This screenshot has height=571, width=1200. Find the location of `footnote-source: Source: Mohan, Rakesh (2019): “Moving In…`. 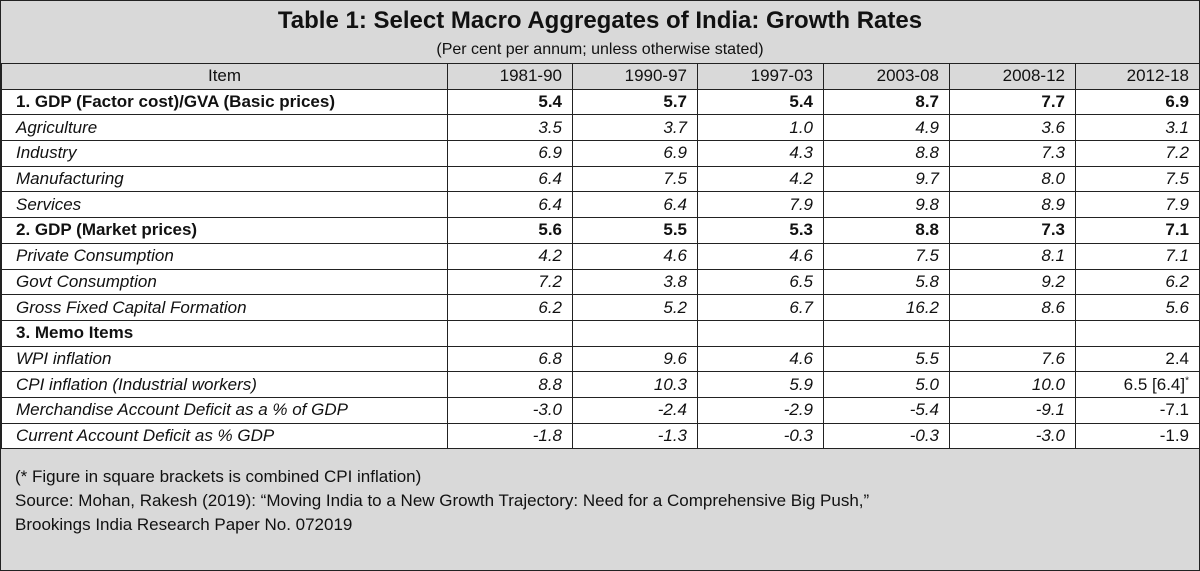

footnote-source: Source: Mohan, Rakesh (2019): “Moving In… is located at coordinates (442, 500).